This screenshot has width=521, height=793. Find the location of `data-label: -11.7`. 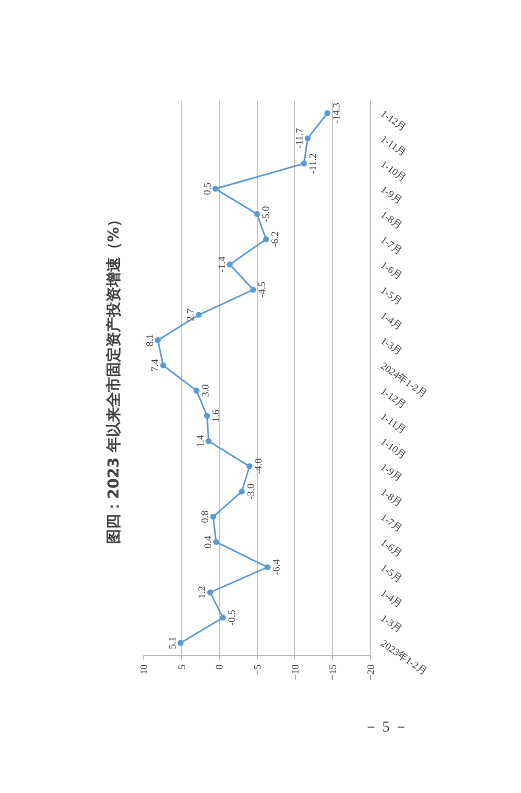

data-label: -11.7 is located at coordinates (300, 138).